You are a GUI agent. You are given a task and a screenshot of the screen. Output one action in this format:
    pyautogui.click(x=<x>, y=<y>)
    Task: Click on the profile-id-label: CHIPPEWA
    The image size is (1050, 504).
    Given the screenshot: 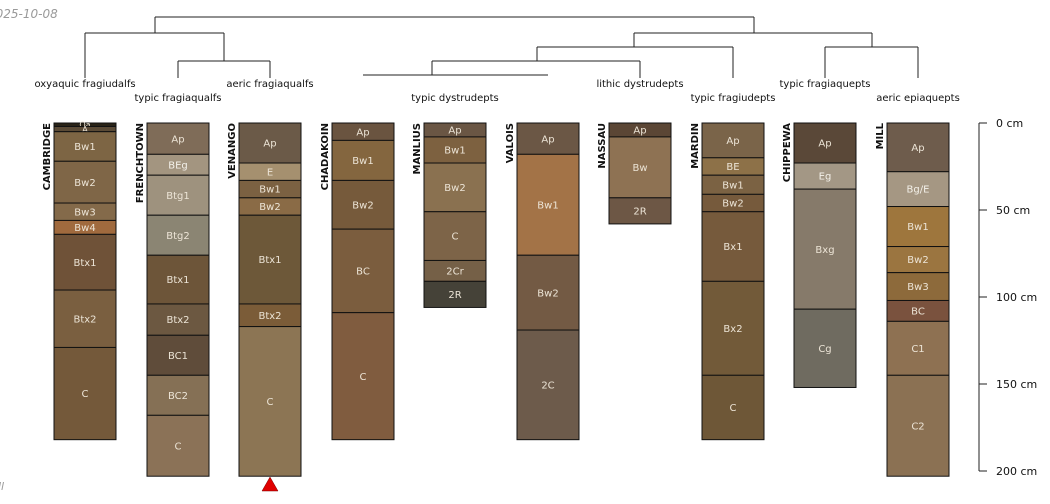 What is the action you would take?
    pyautogui.click(x=787, y=152)
    